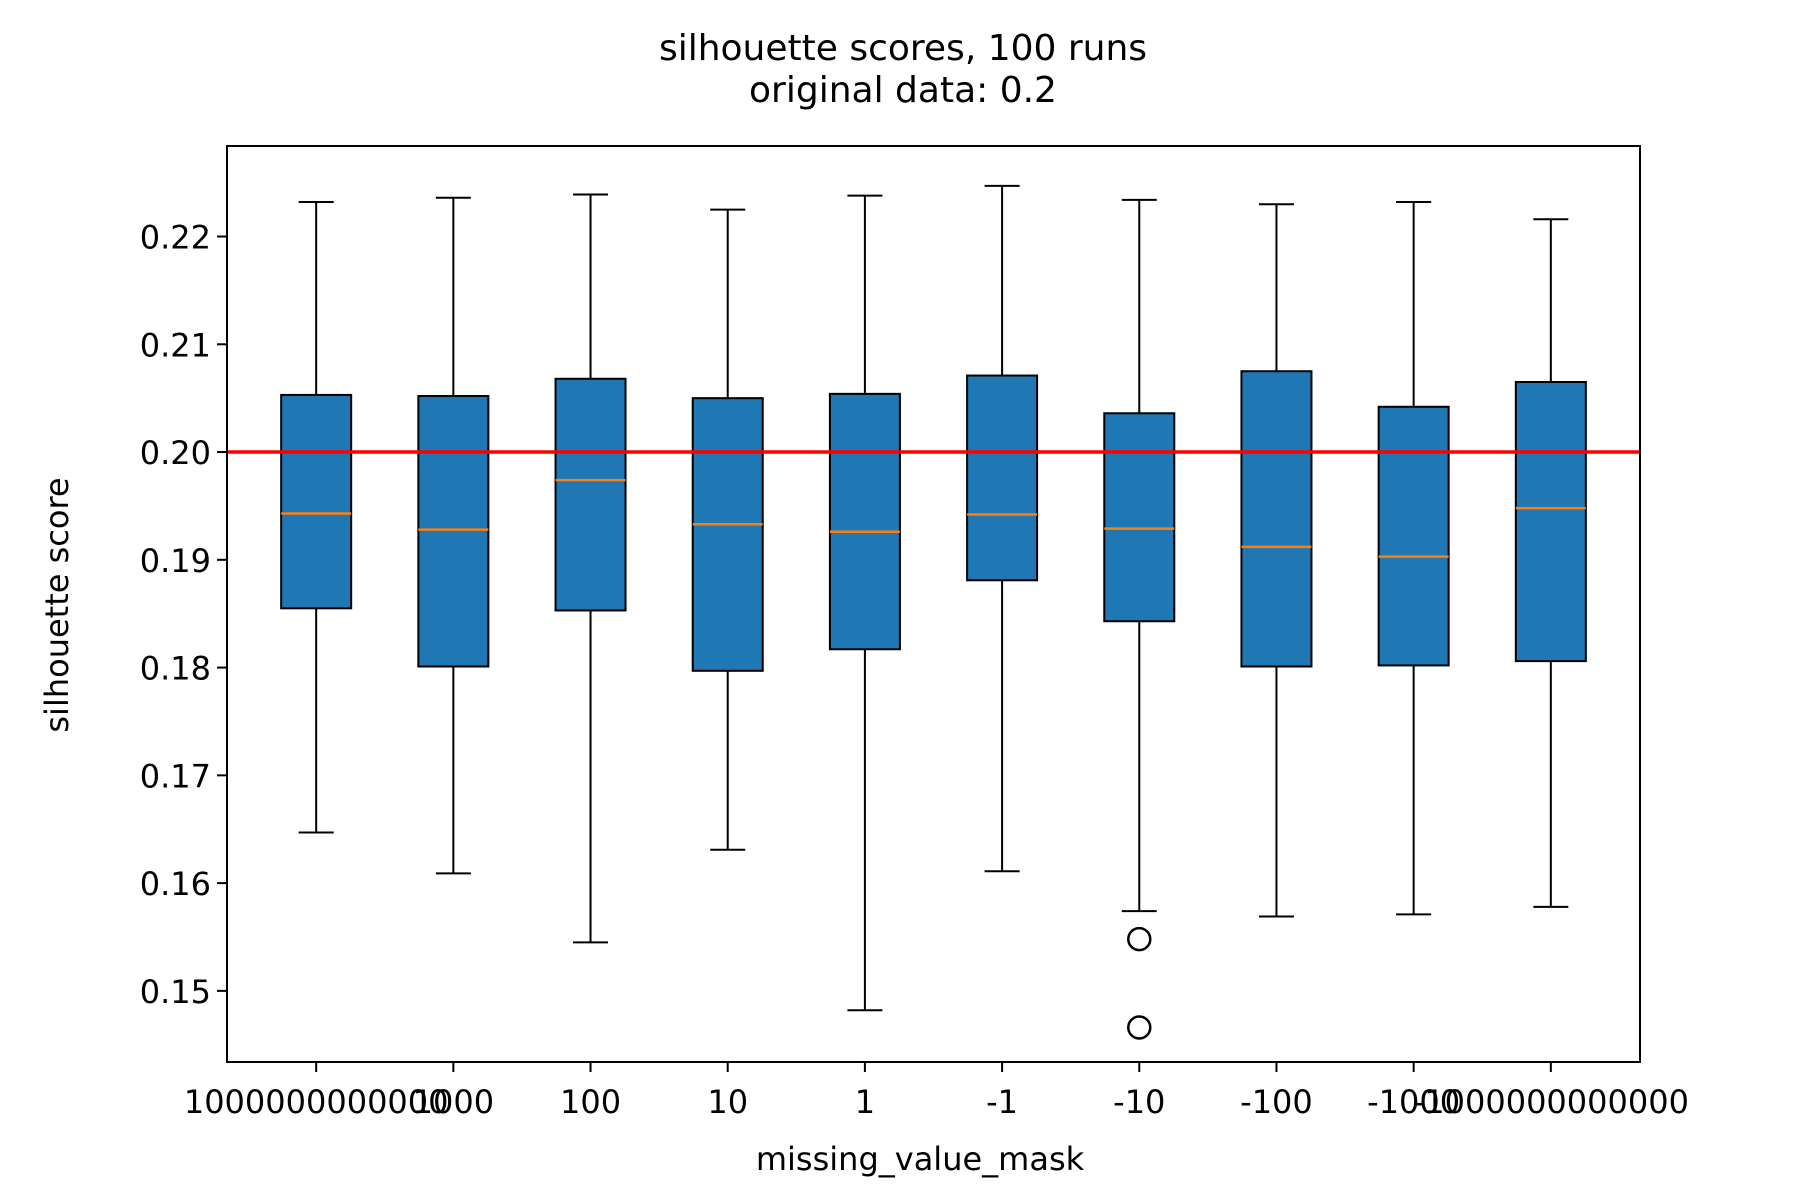 Image resolution: width=1800 pixels, height=1204 pixels. I want to click on x-tick-label: 100, so click(590, 1102).